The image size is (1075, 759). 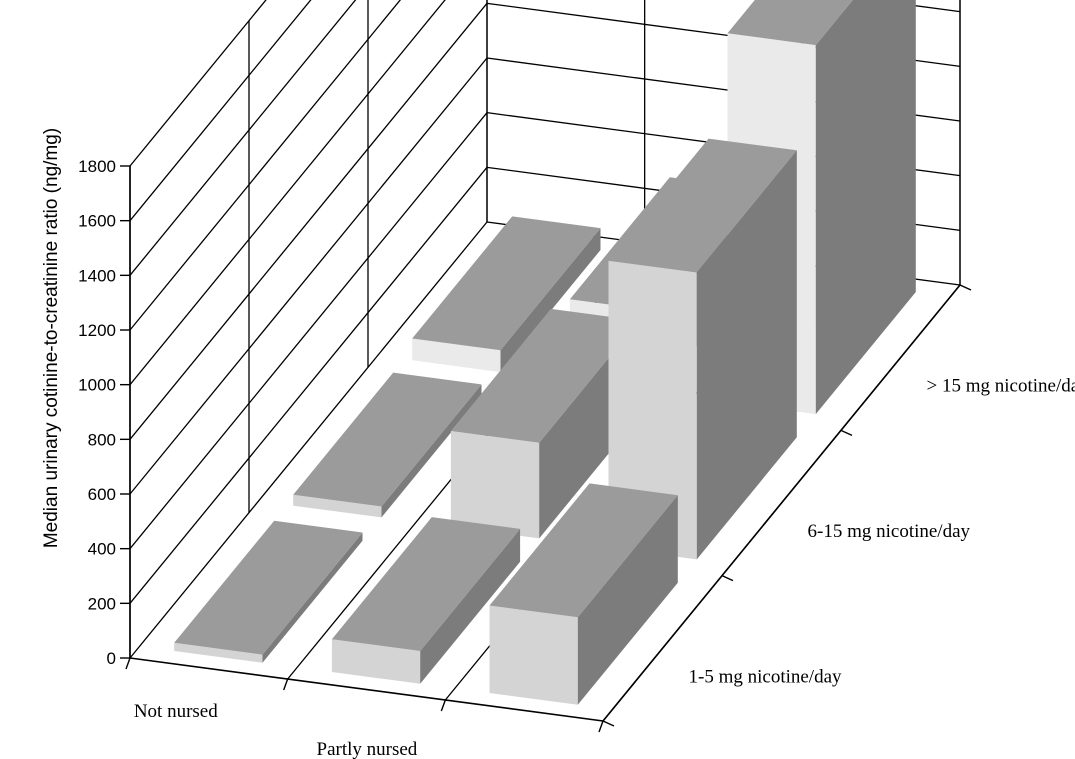 I want to click on y-tick-label: 1800, so click(x=97, y=166).